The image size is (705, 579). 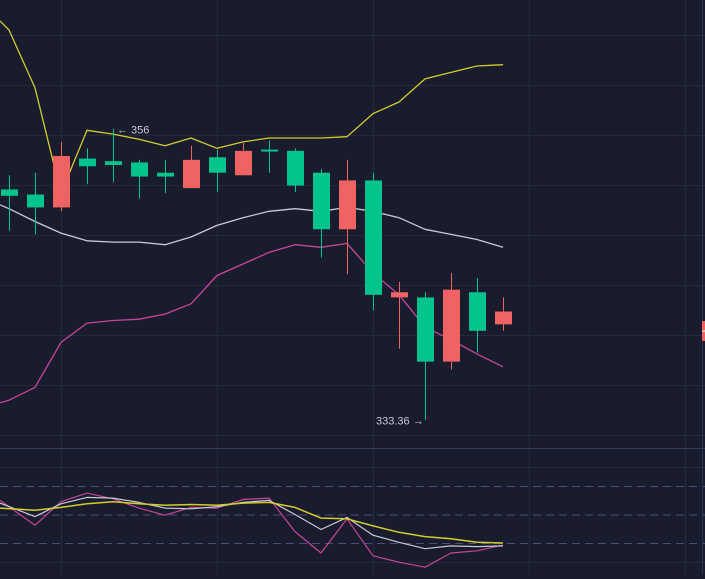 I want to click on middle-band-line, so click(x=252, y=226).